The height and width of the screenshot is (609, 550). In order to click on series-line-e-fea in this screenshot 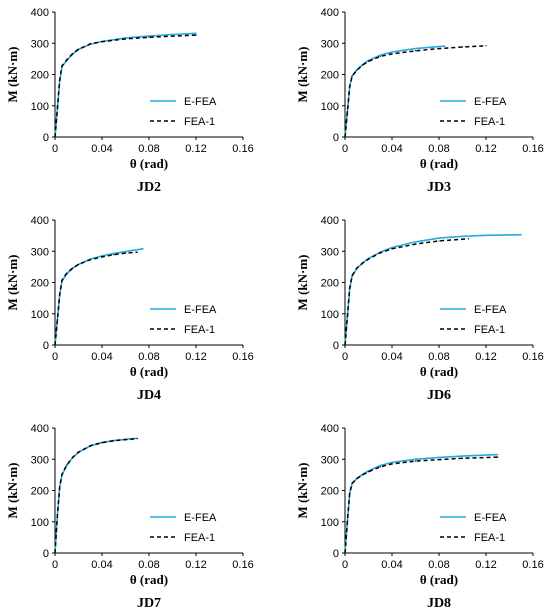, I will do `click(96, 495)`.